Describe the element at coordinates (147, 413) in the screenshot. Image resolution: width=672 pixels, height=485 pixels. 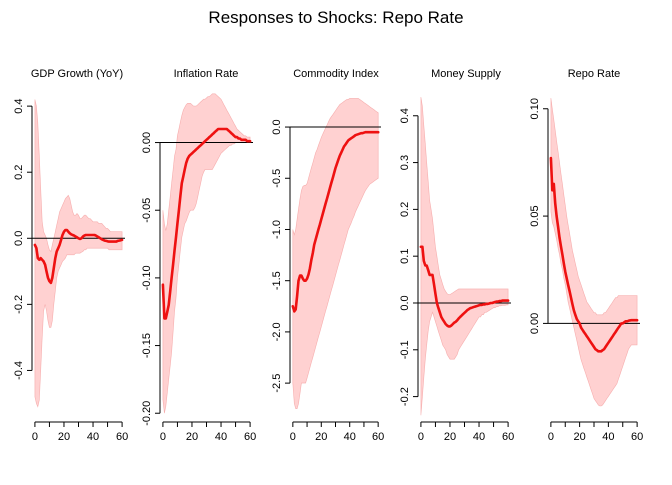
I see `y-tick-label: -0.20` at that location.